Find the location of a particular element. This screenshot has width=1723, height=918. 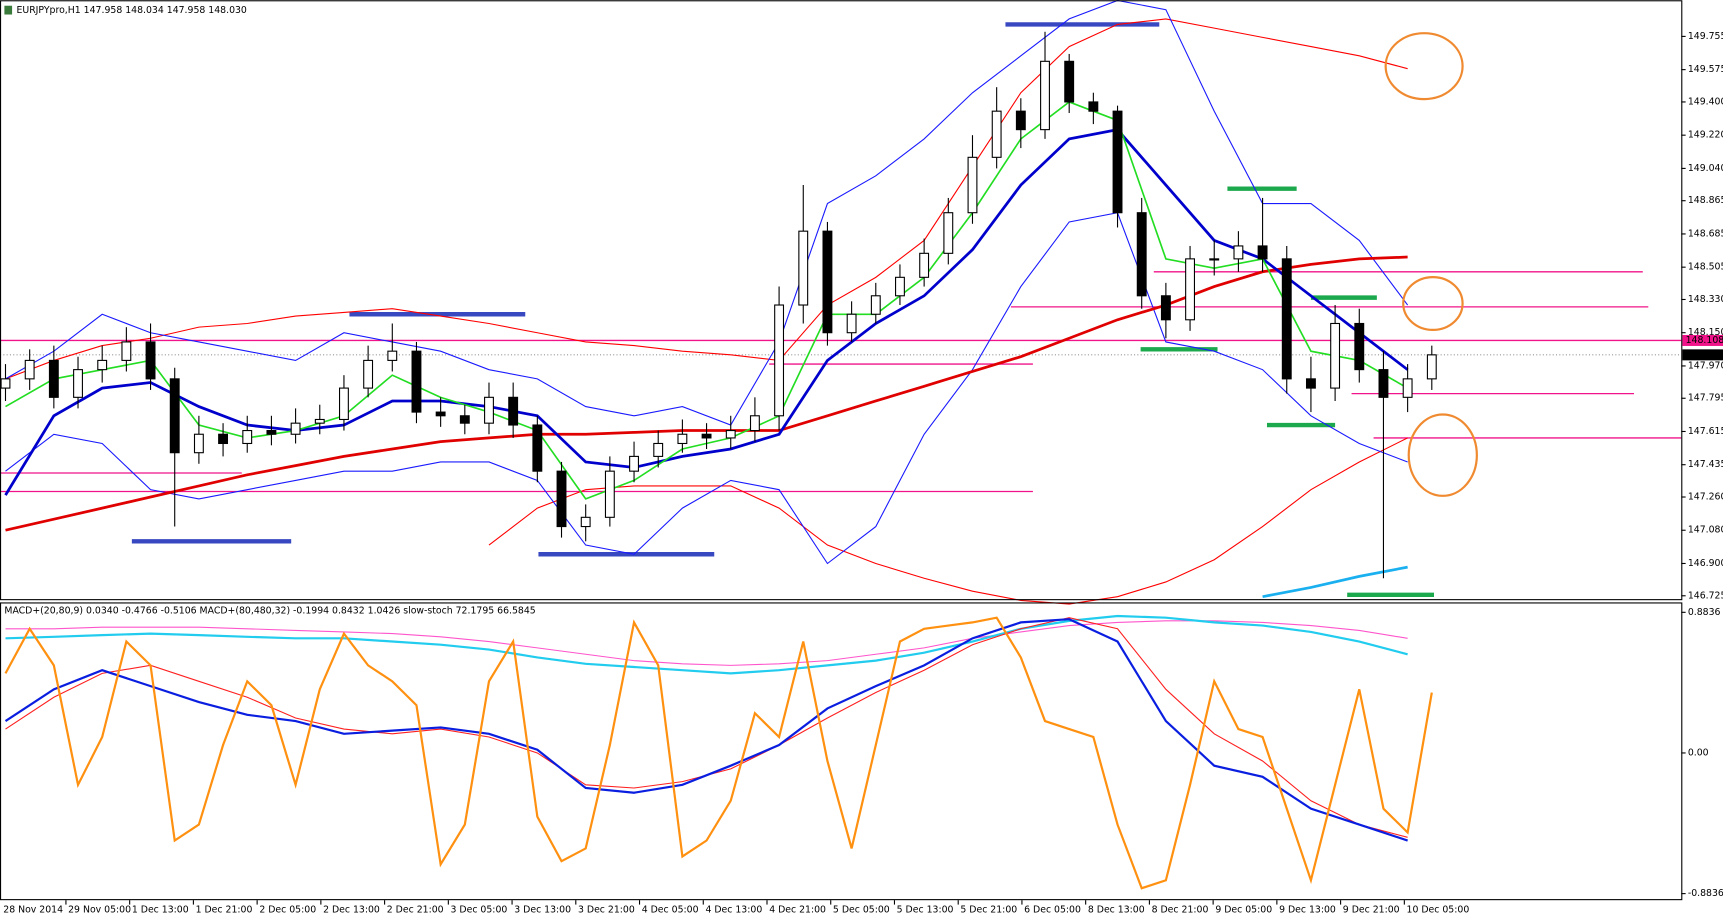

x-tick-label: 6 Dec 05:00 is located at coordinates (1052, 910).